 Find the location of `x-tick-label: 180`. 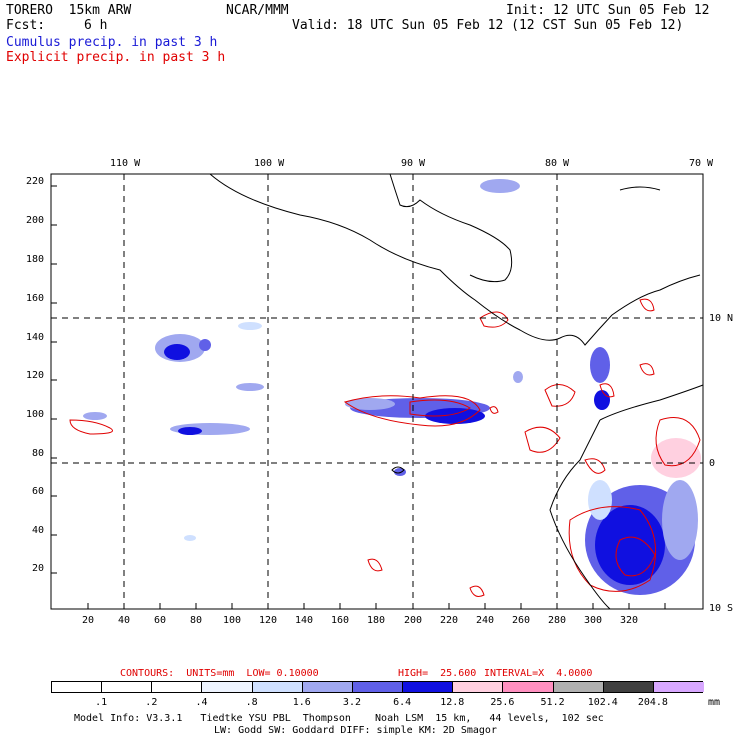

x-tick-label: 180 is located at coordinates (376, 620).